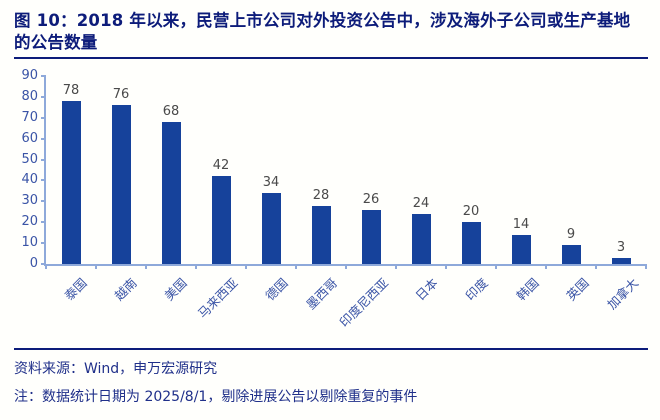 The width and height of the screenshot is (660, 420). What do you see at coordinates (125, 289) in the screenshot?
I see `x-category-label: 越南` at bounding box center [125, 289].